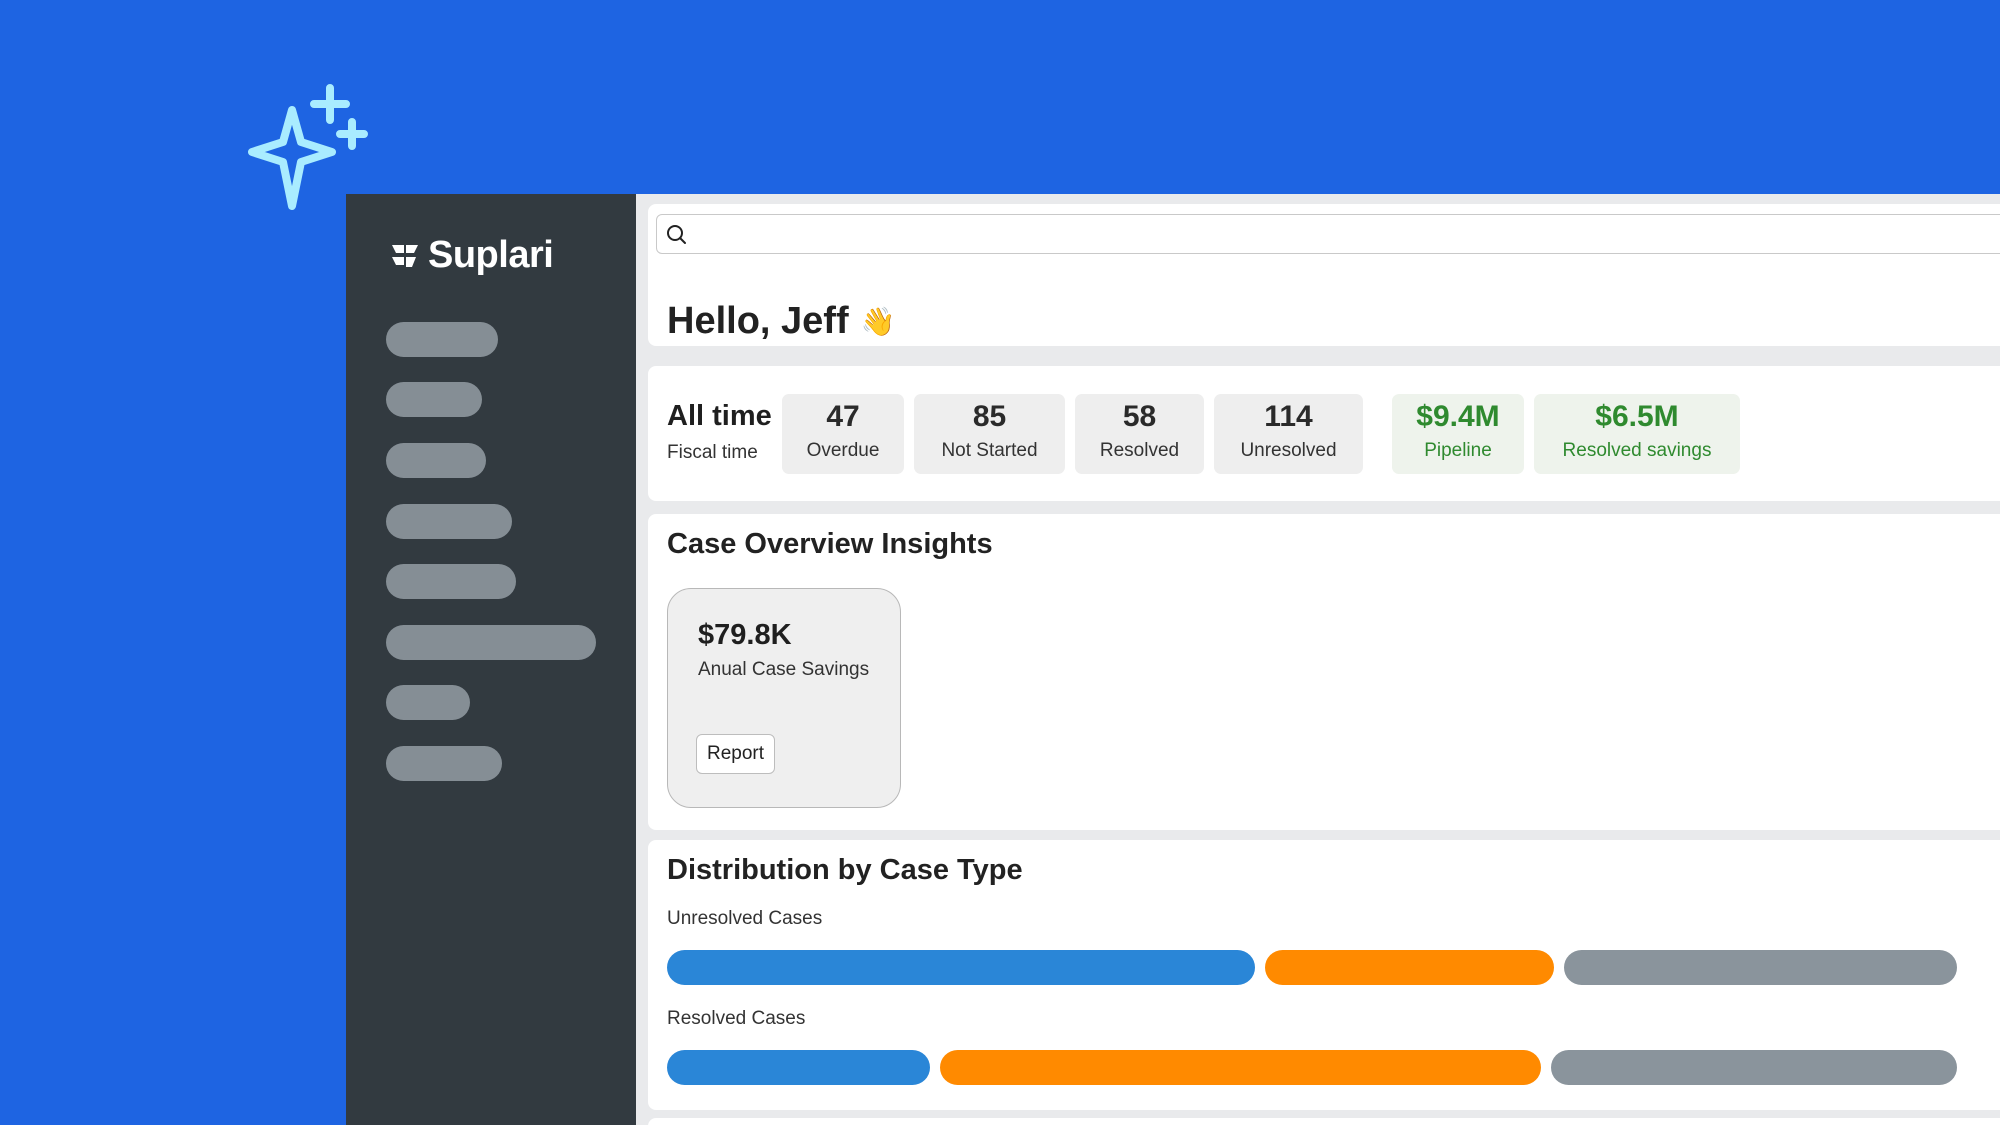  Describe the element at coordinates (1139, 434) in the screenshot. I see `stat-resolved: 58 Resolved` at that location.